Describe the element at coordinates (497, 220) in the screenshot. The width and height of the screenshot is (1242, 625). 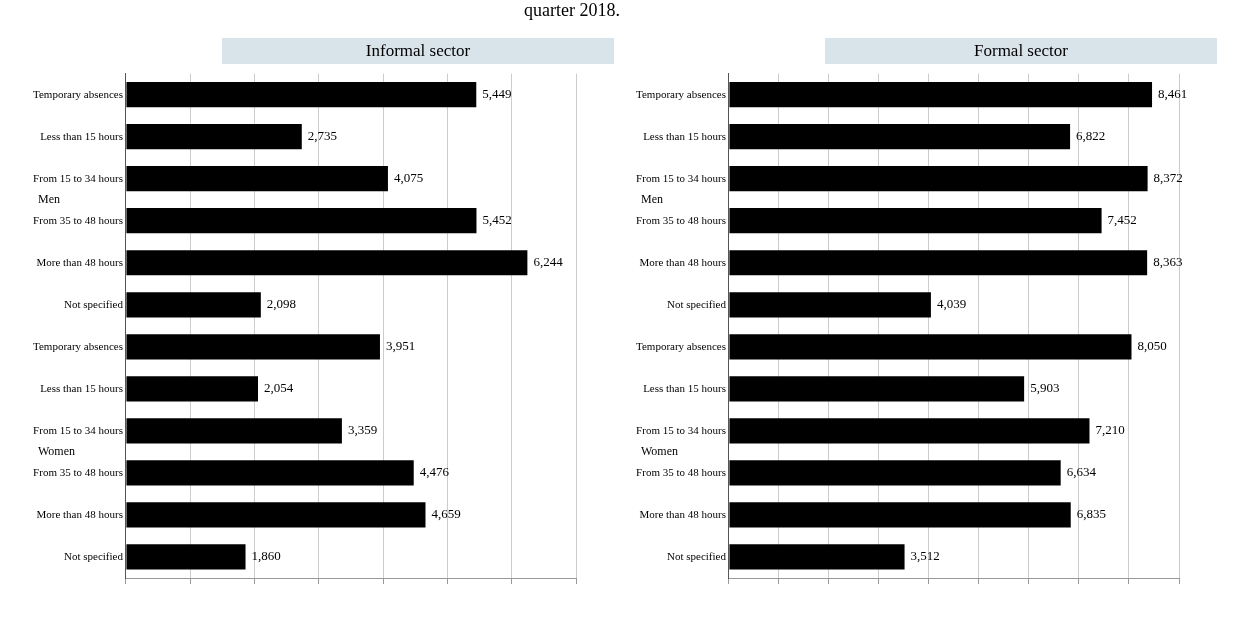
I see `data-label: 5,452` at that location.